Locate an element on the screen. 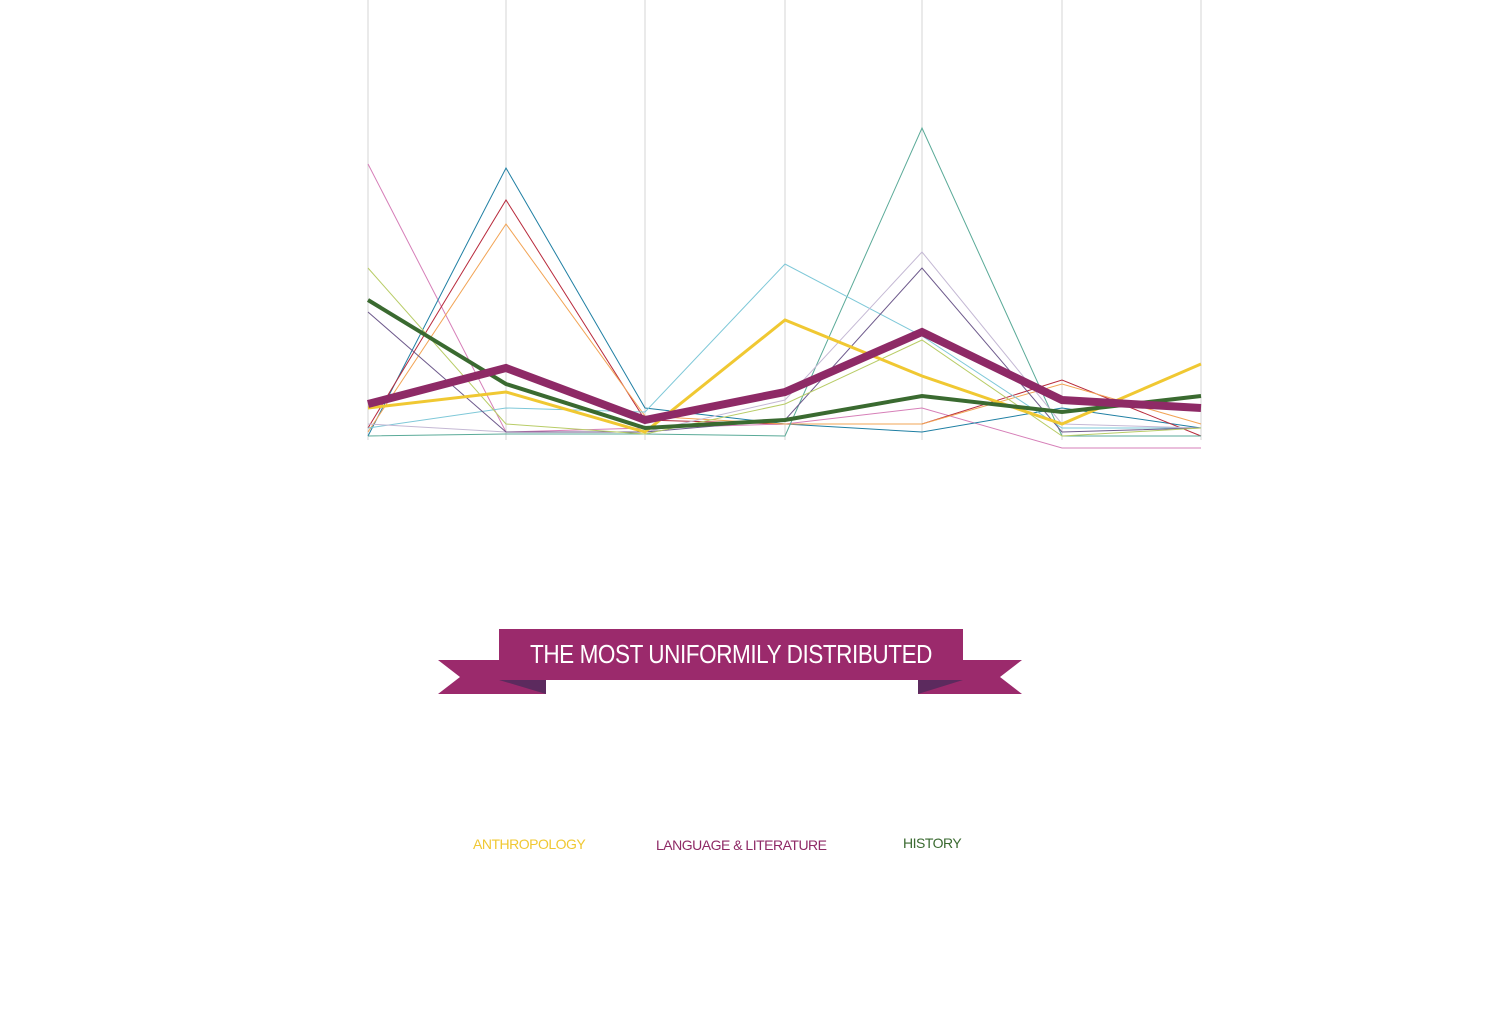 This screenshot has height=1010, width=1490. banner-left-fold is located at coordinates (522, 687).